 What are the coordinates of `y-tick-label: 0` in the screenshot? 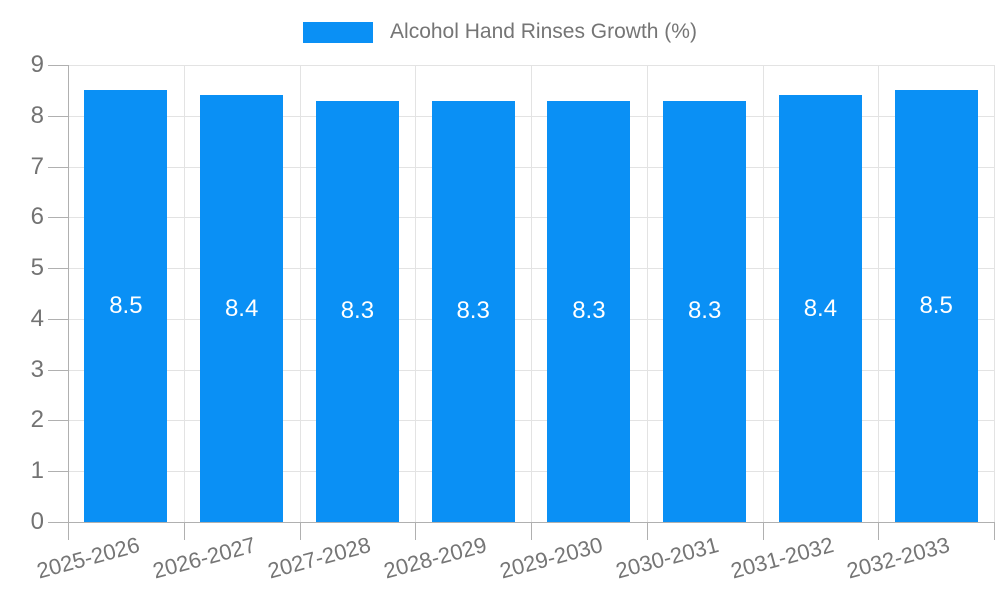 It's located at (37, 521).